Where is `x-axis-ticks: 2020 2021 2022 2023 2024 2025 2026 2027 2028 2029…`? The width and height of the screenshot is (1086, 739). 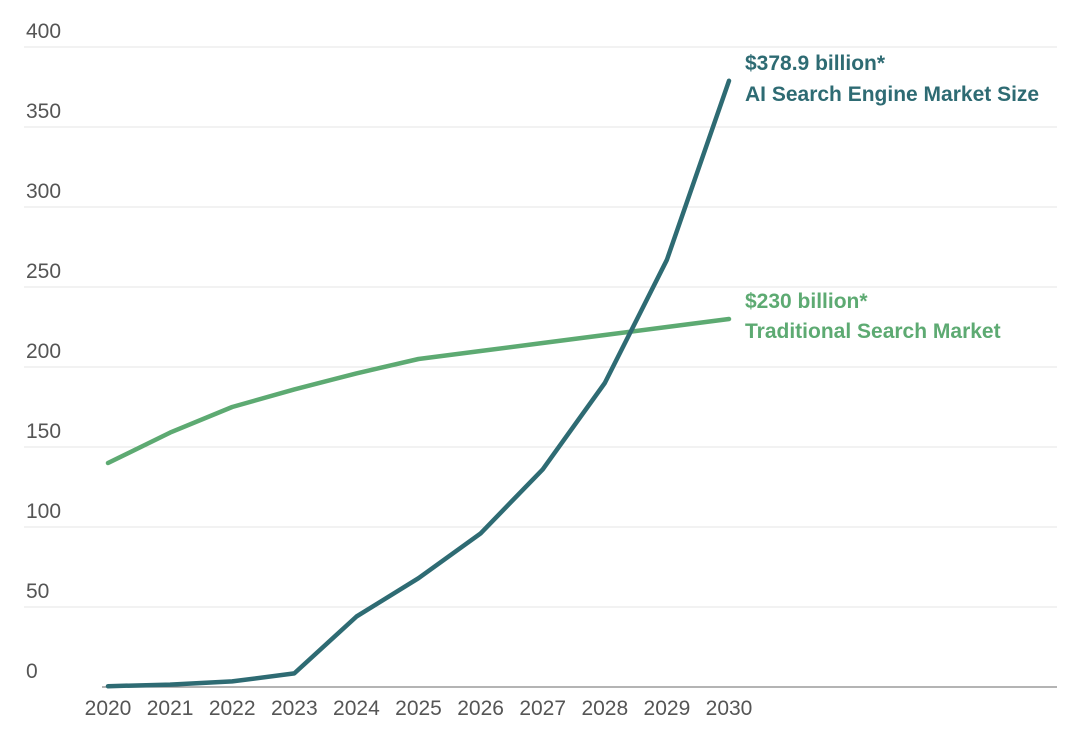 x-axis-ticks: 2020 2021 2022 2023 2024 2025 2026 2027 2028 2029… is located at coordinates (419, 708).